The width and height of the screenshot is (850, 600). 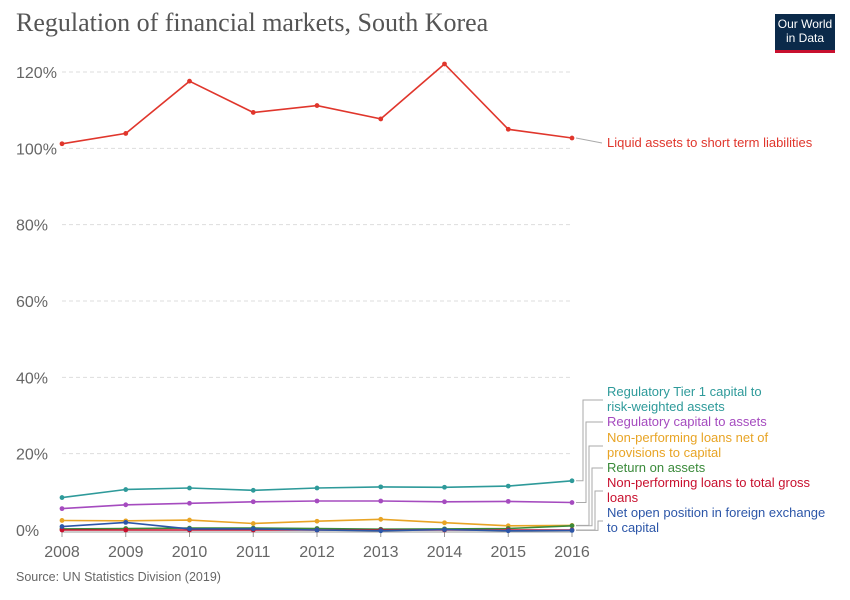 I want to click on x-tick-label: 2009, so click(x=126, y=552).